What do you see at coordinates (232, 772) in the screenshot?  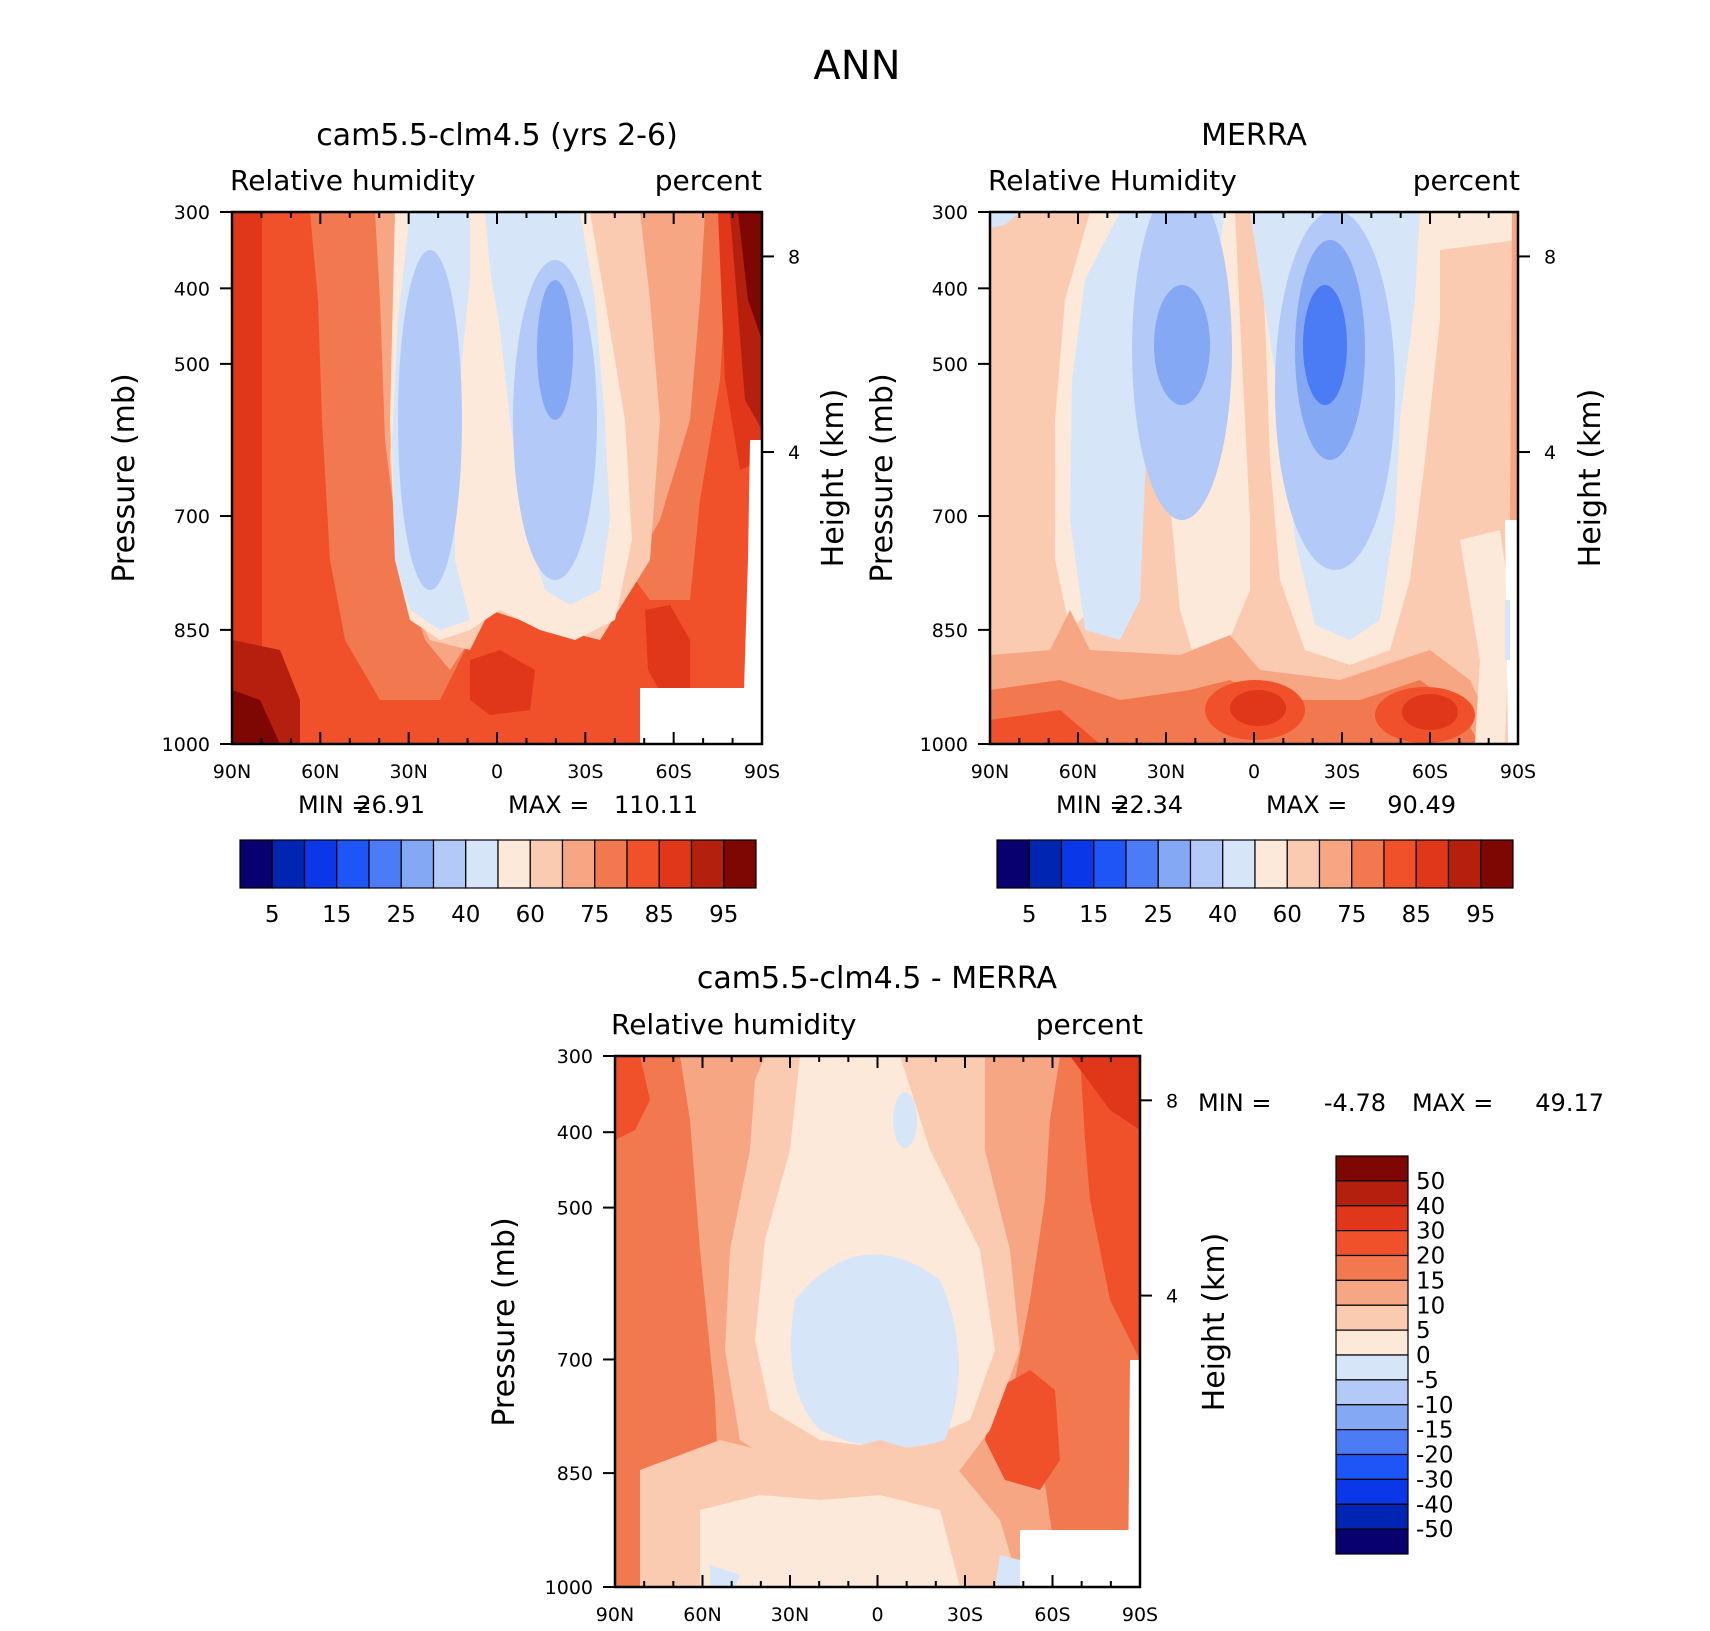 I see `panel-model-x-tick-label: 90N` at bounding box center [232, 772].